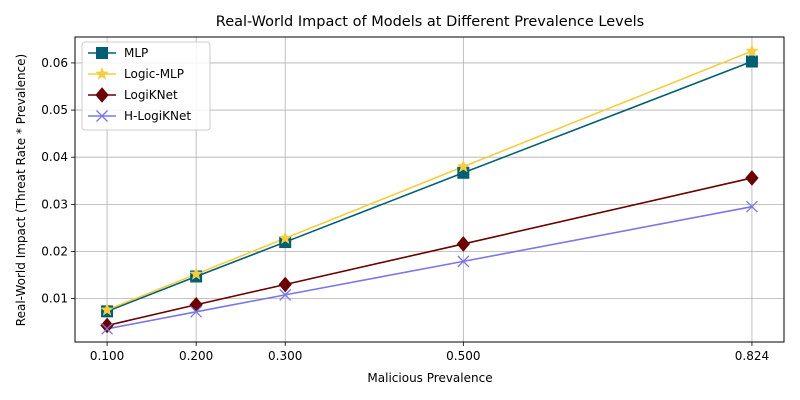  I want to click on y-tick-label: 0.06, so click(54, 63).